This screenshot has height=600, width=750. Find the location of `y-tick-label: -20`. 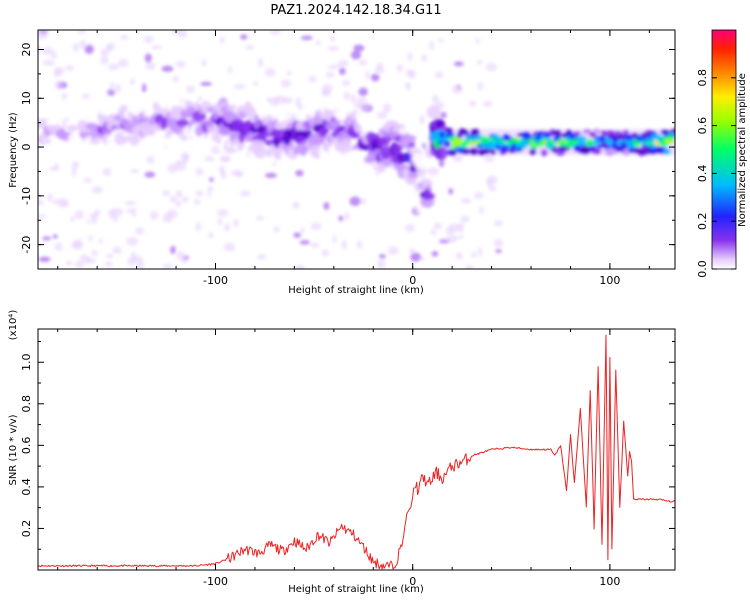

y-tick-label: -20 is located at coordinates (26, 245).